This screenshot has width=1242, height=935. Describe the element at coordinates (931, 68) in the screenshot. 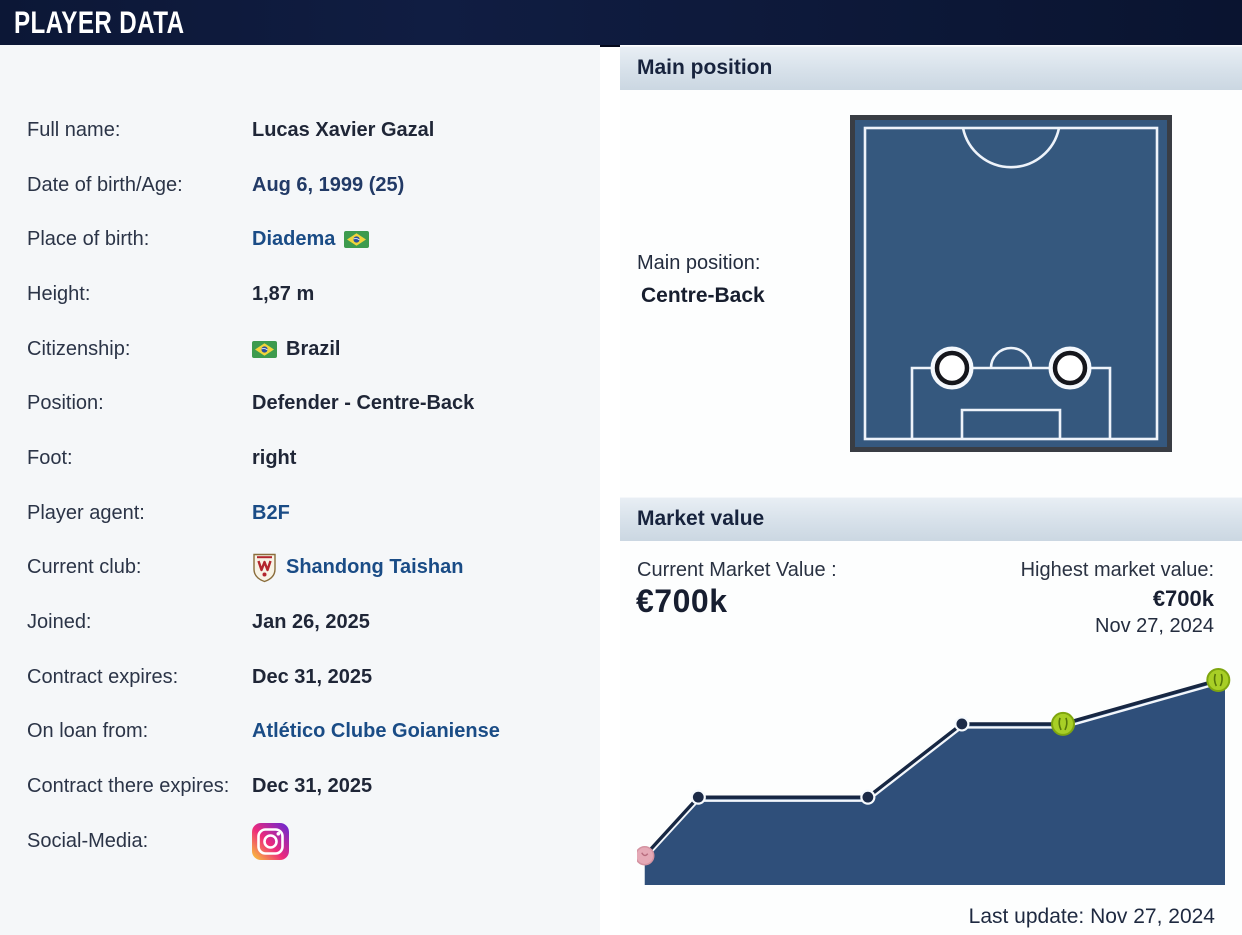

I see `main-position-header: Main position` at that location.